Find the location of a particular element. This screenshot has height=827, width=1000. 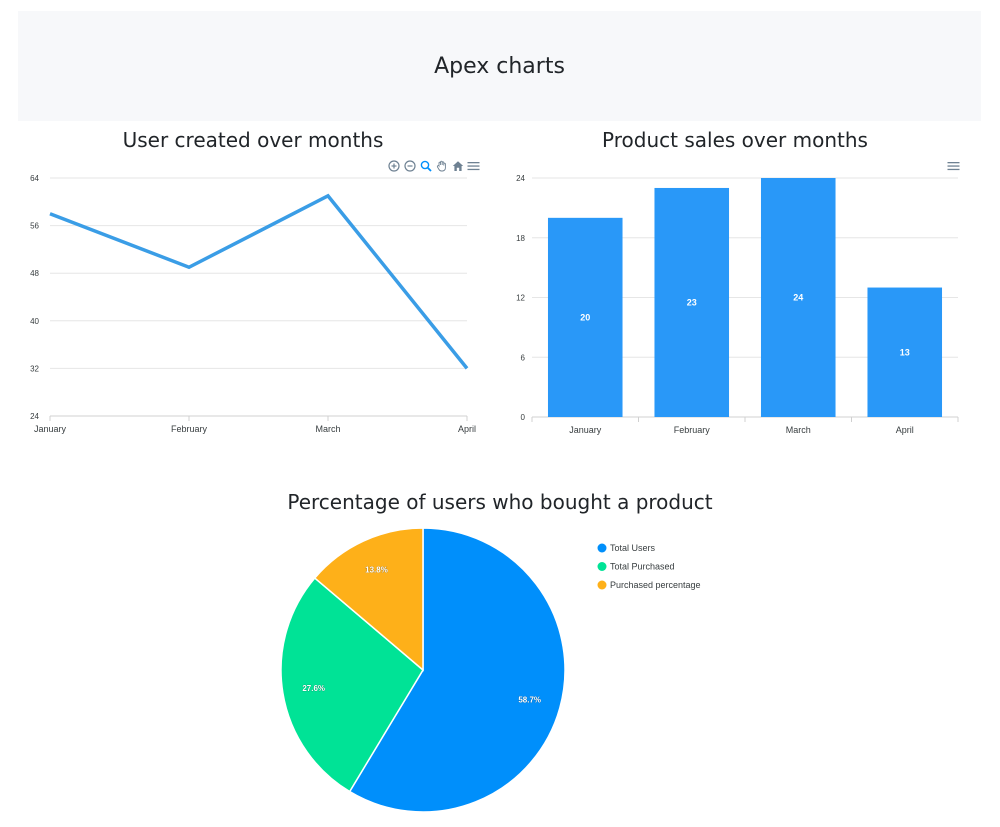

page-header: Apex charts is located at coordinates (499, 66).